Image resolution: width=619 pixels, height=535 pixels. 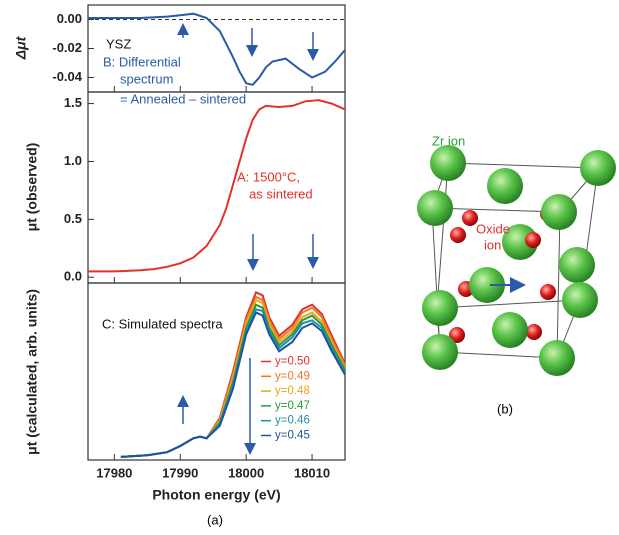 I want to click on annotation: B: Differential, so click(x=142, y=61).